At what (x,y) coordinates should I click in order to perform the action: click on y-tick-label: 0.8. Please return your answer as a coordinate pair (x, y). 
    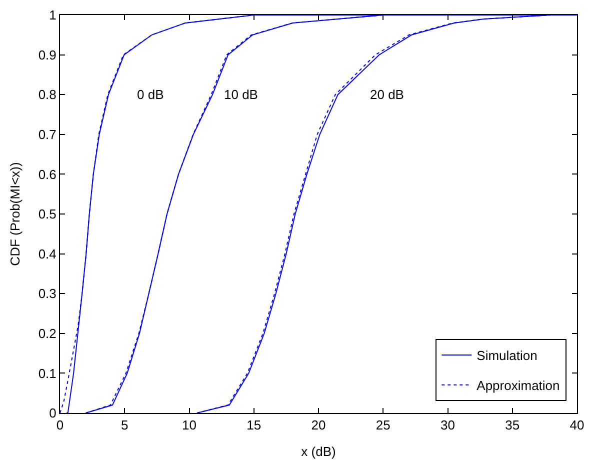
    Looking at the image, I should click on (47, 94).